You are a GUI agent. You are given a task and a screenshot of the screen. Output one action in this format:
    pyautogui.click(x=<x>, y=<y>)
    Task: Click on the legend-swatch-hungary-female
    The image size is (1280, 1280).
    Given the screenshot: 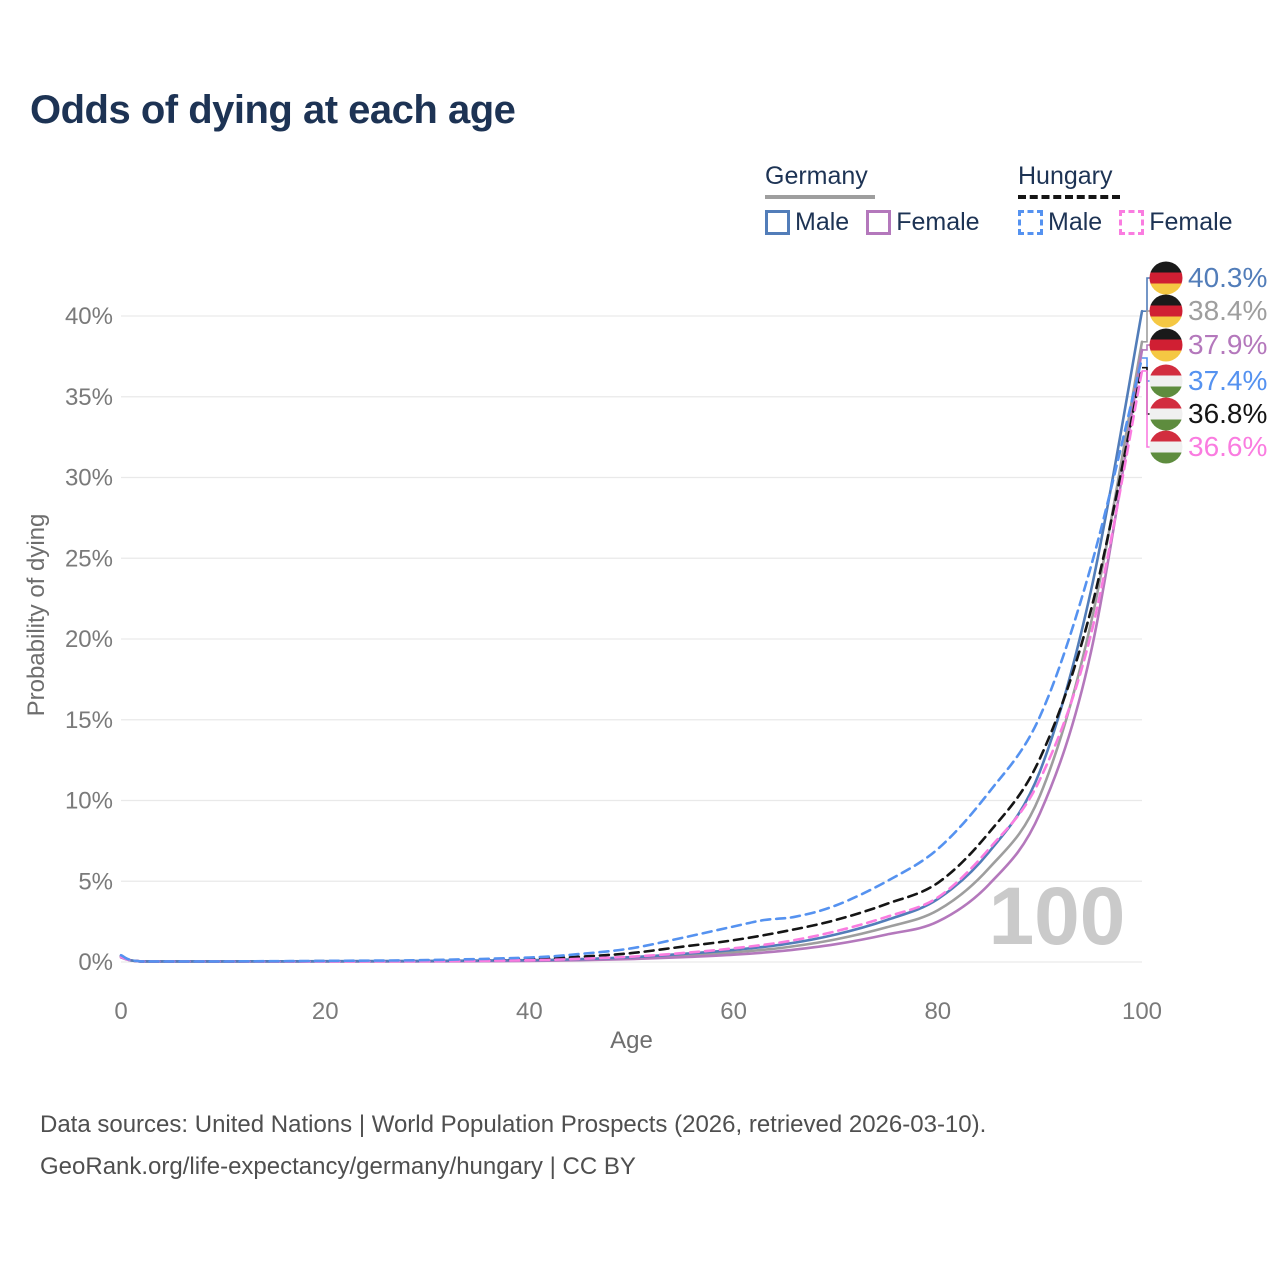 What is the action you would take?
    pyautogui.click(x=1132, y=222)
    